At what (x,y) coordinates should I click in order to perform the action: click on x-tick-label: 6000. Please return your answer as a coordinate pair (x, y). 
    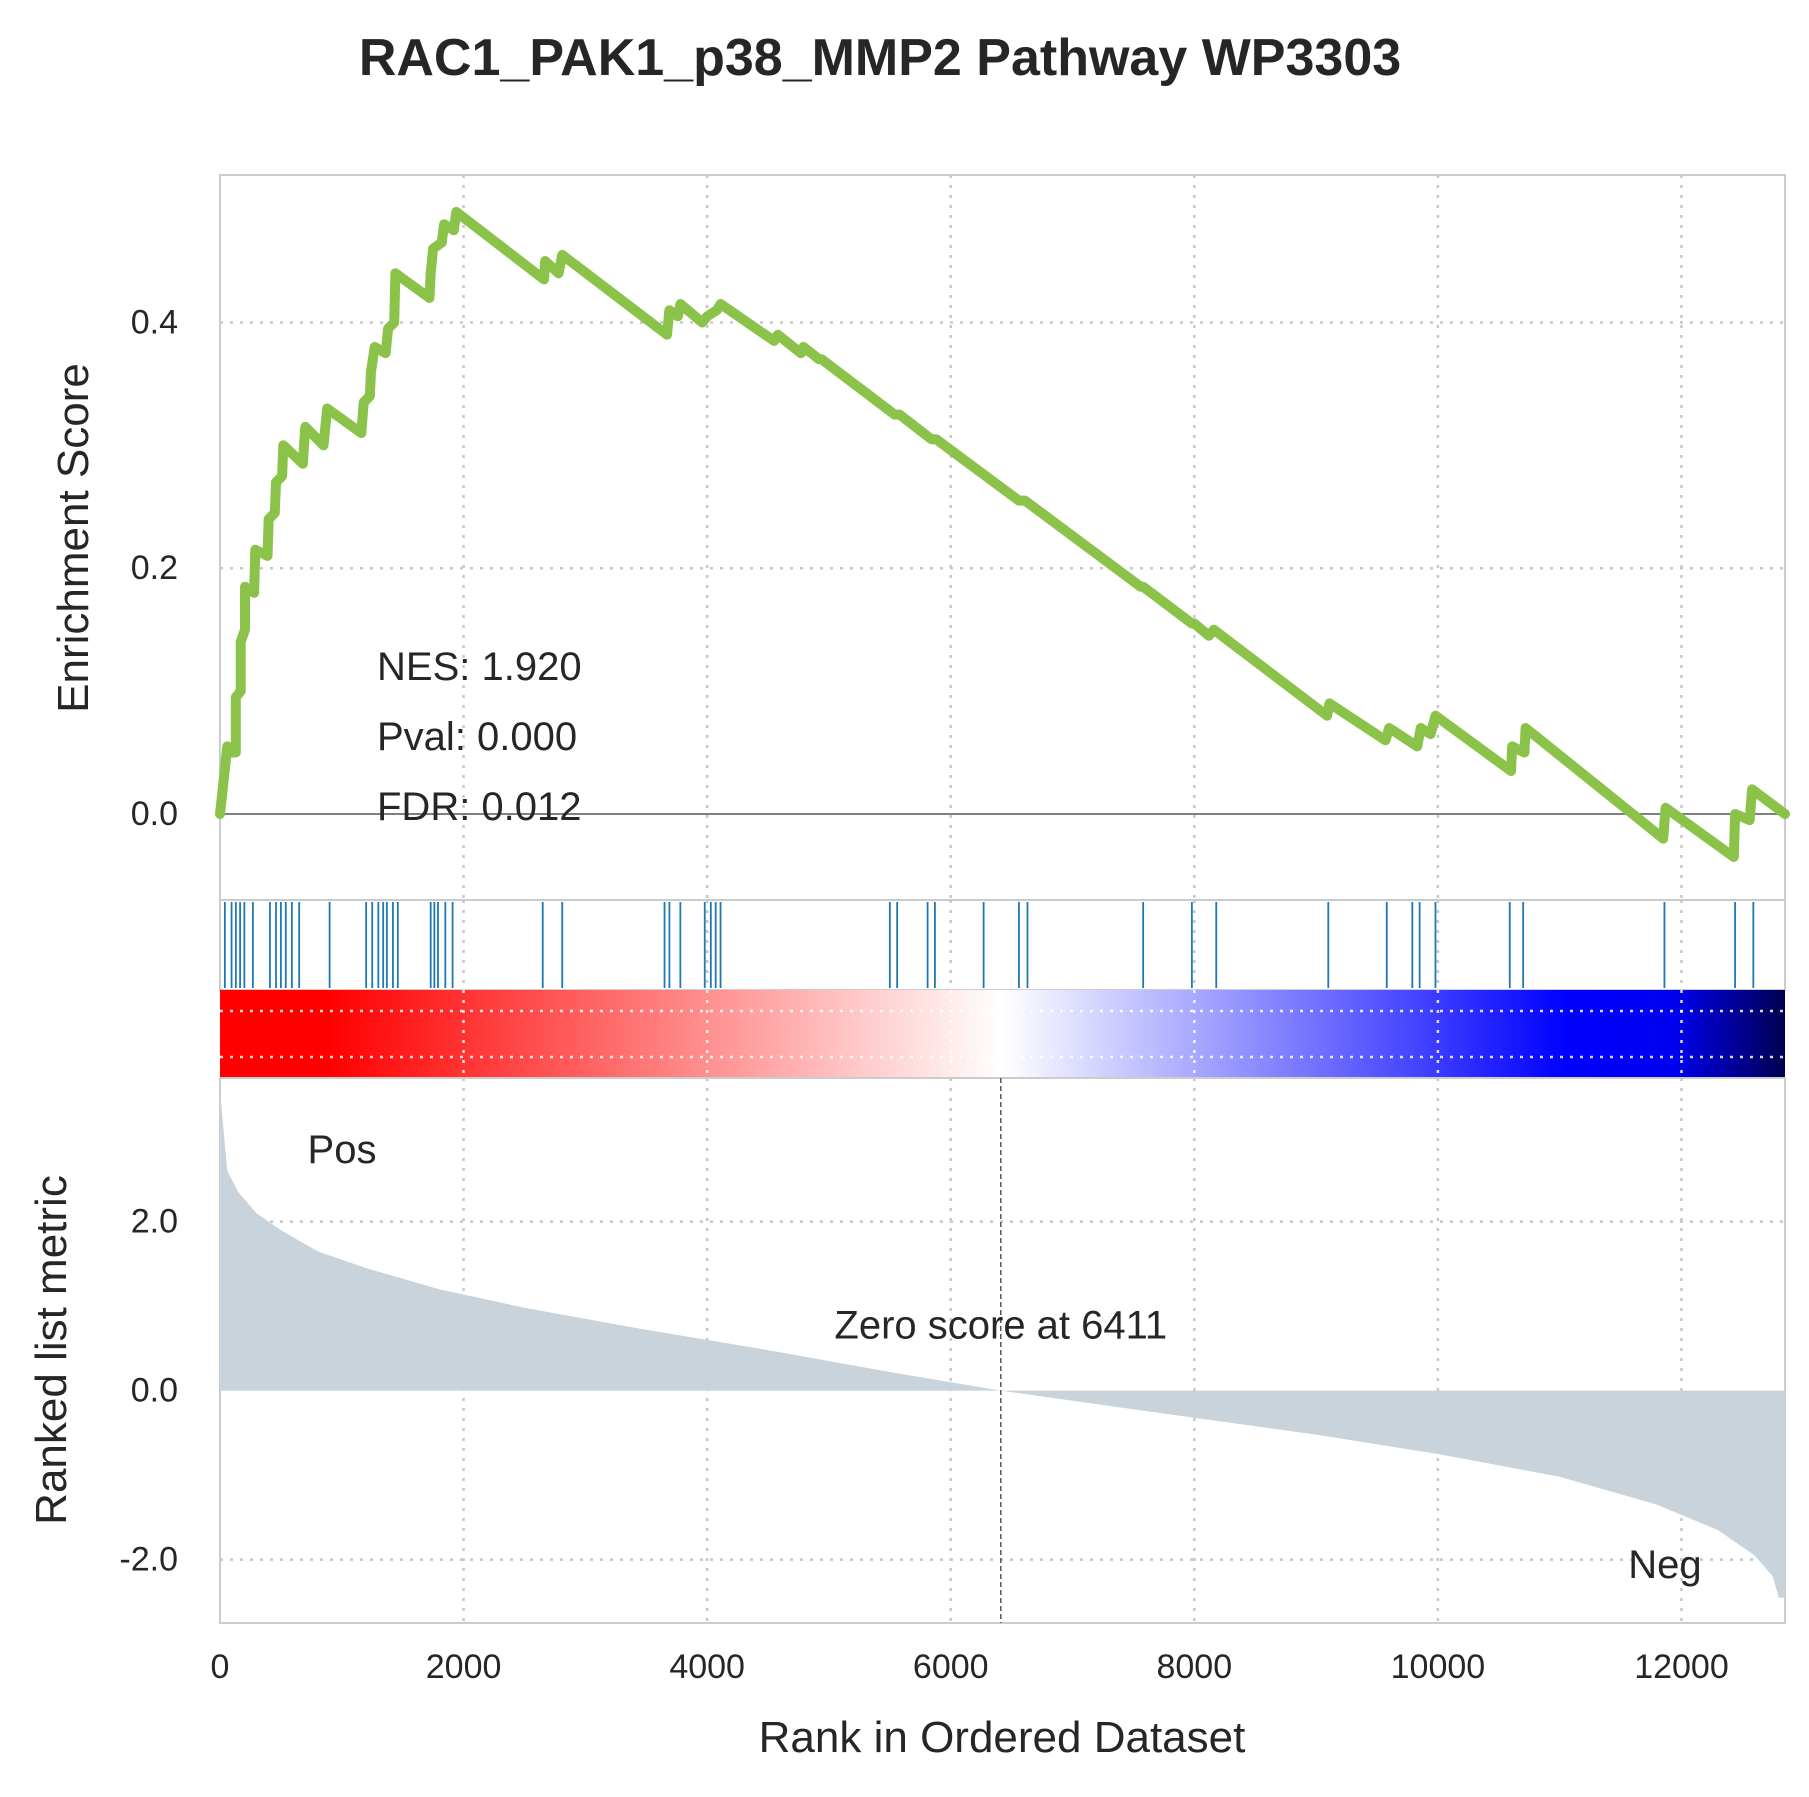
    Looking at the image, I should click on (951, 1667).